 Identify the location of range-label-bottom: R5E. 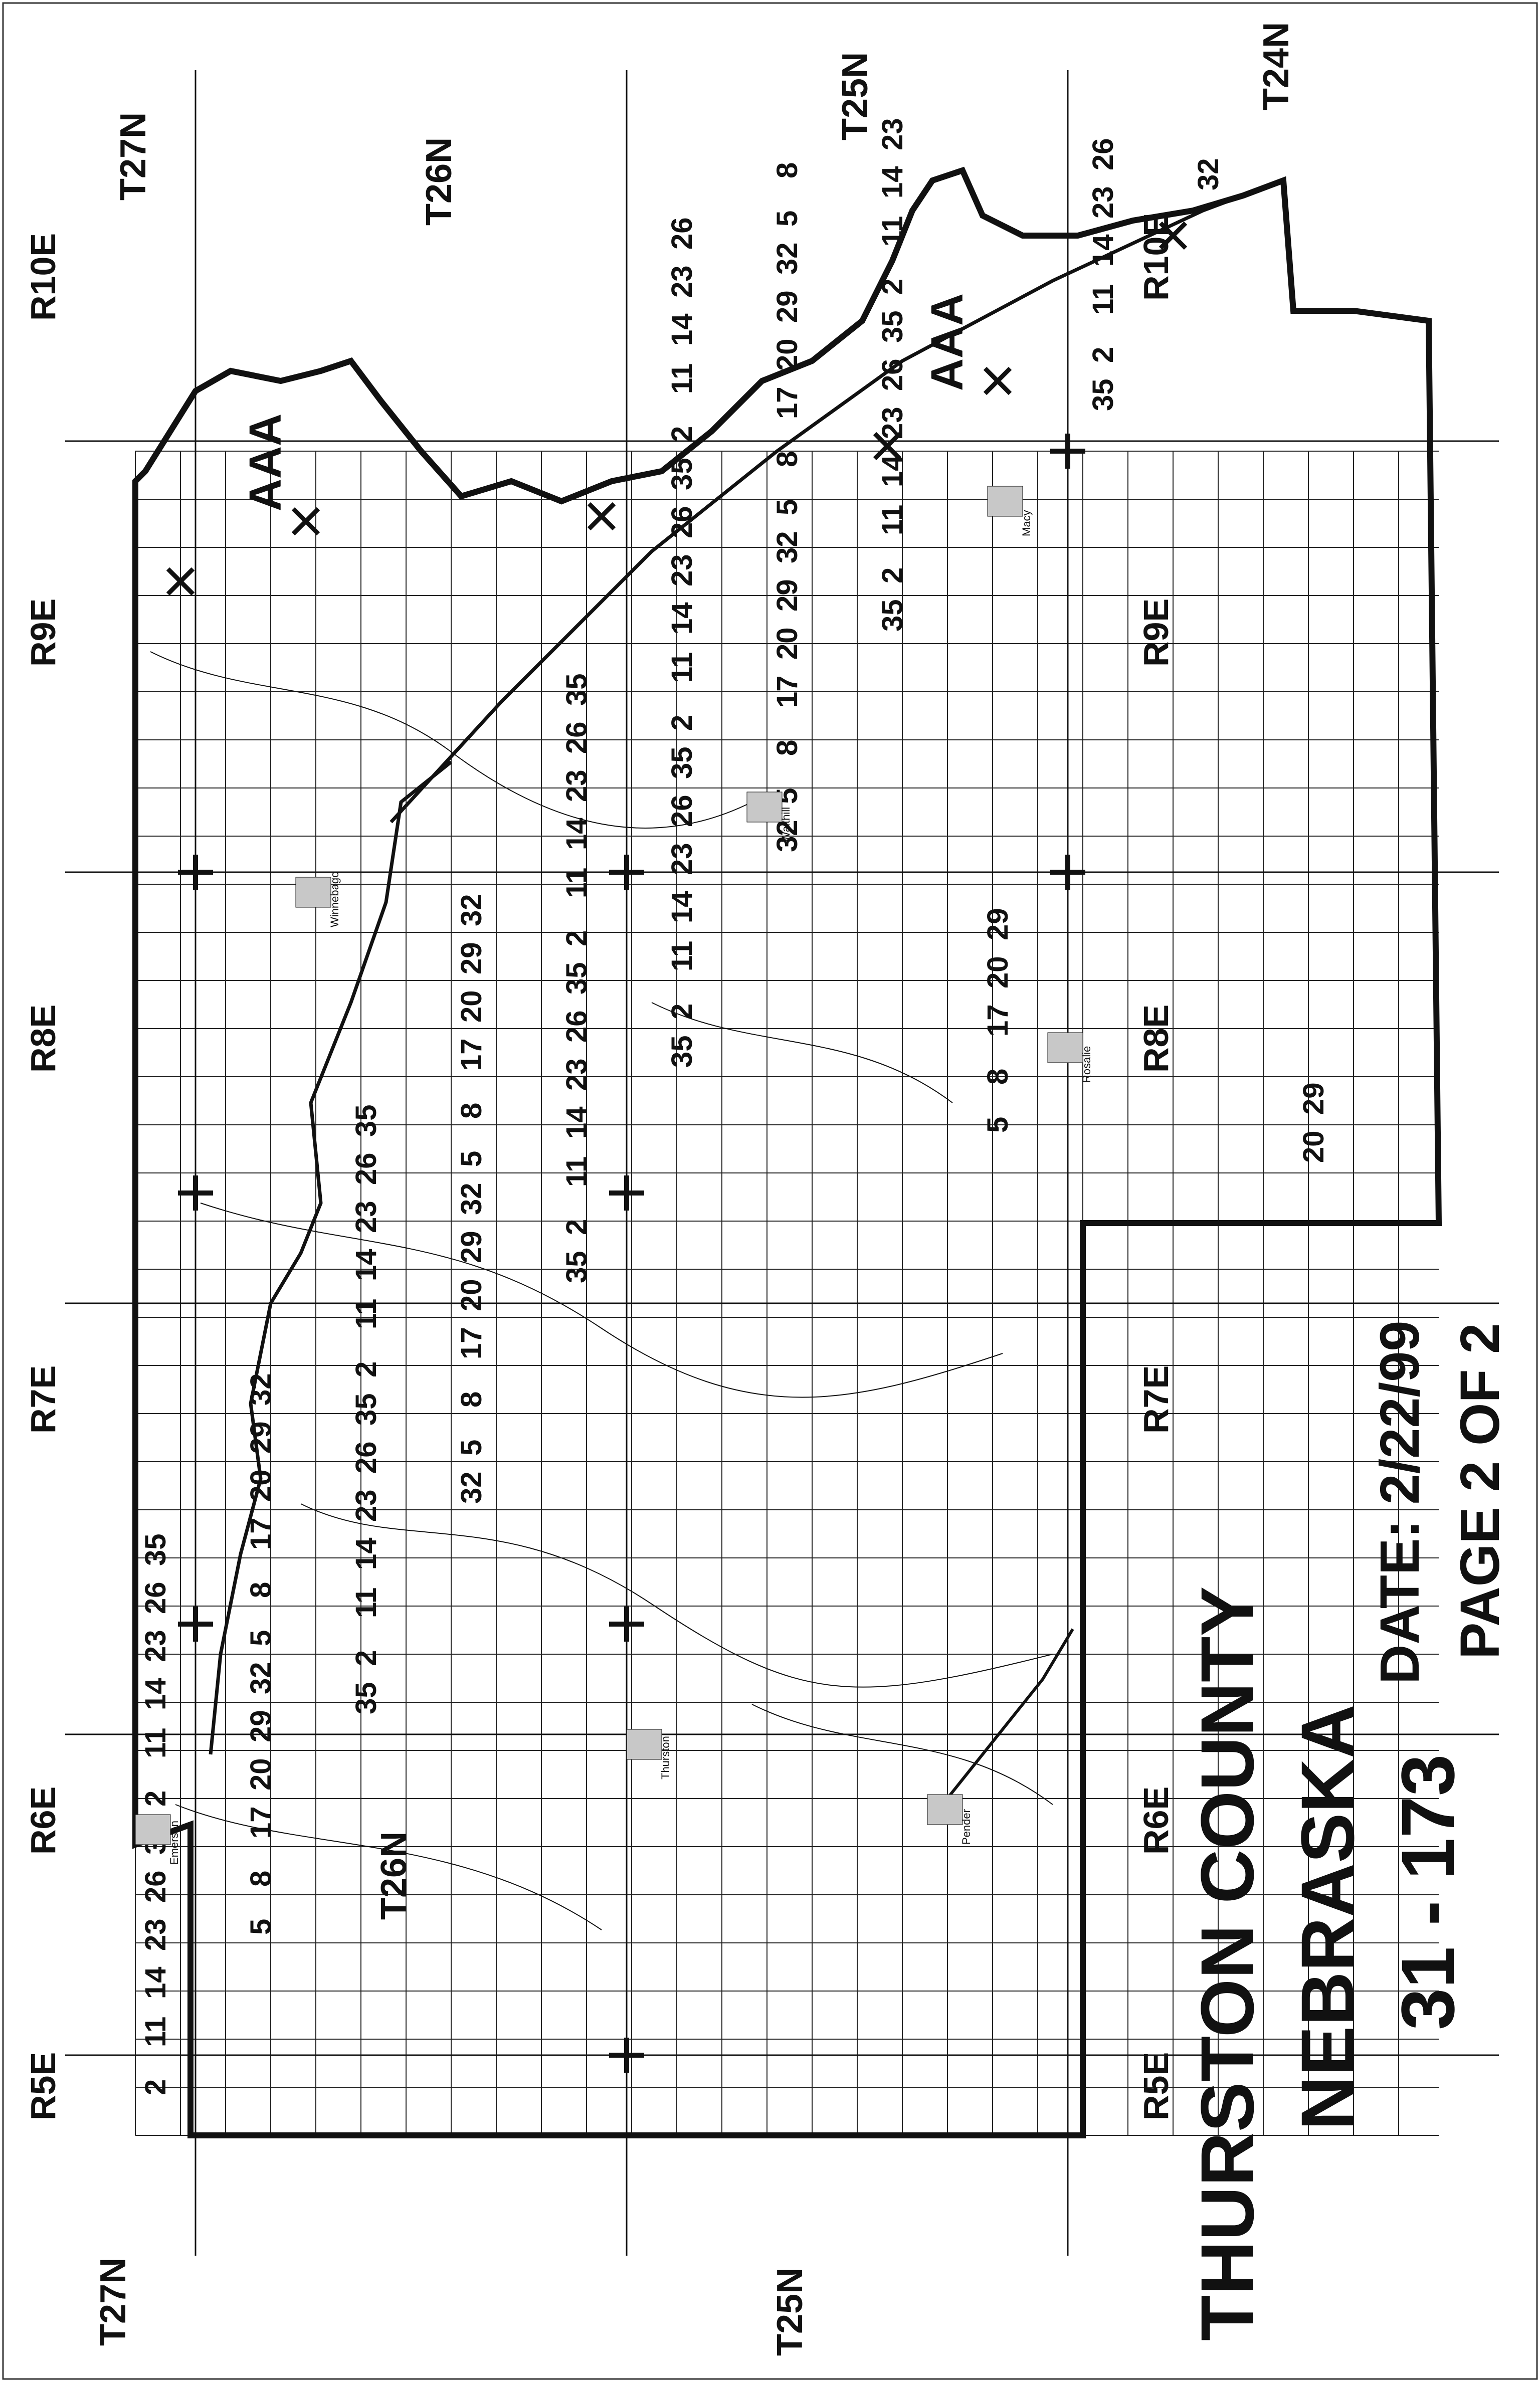
(1156, 2086).